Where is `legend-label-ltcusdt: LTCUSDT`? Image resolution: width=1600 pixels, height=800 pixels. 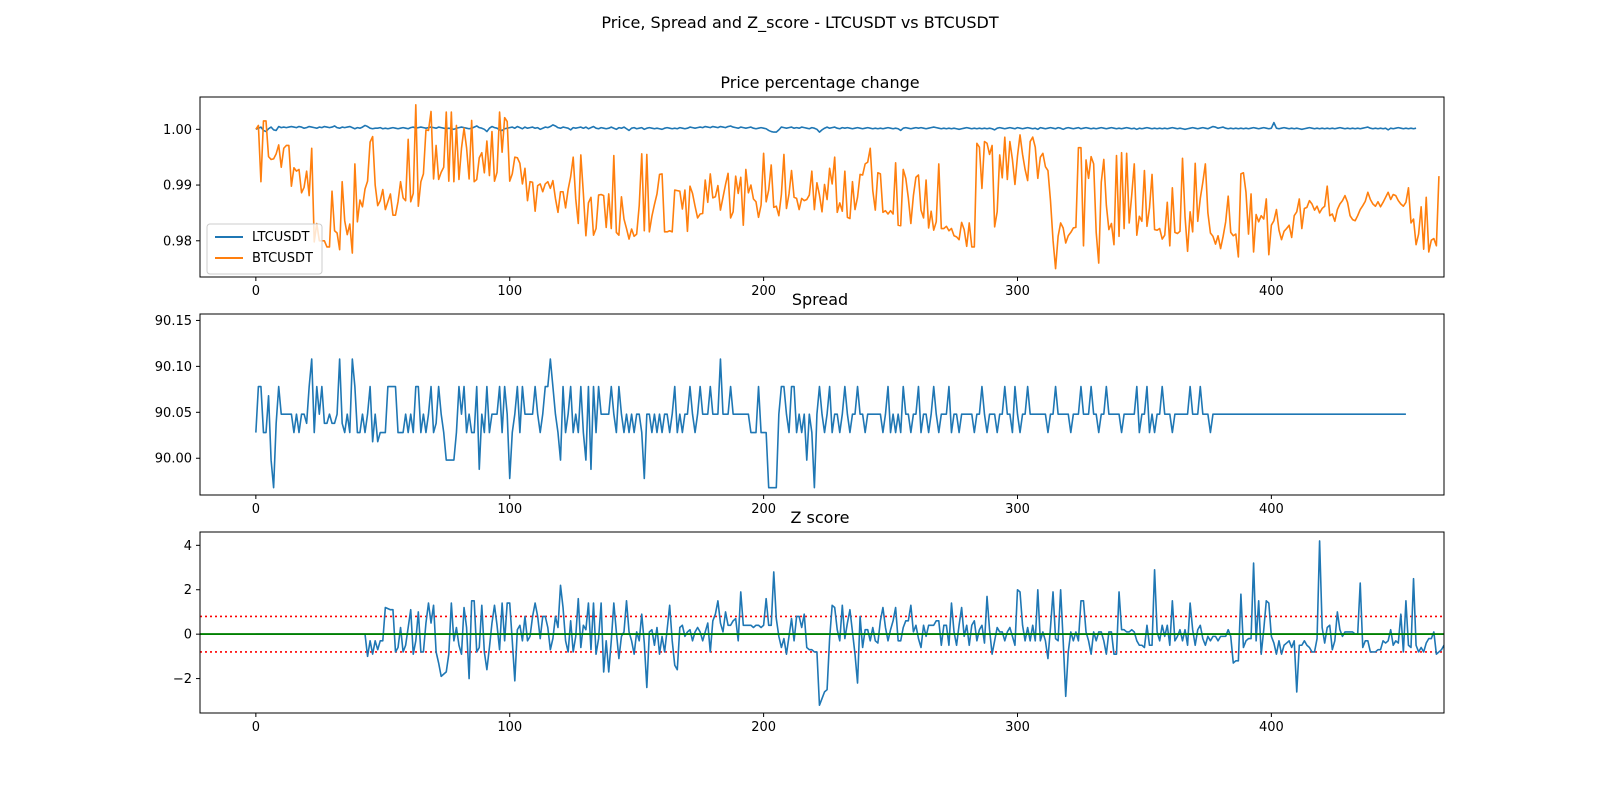 legend-label-ltcusdt: LTCUSDT is located at coordinates (280, 237).